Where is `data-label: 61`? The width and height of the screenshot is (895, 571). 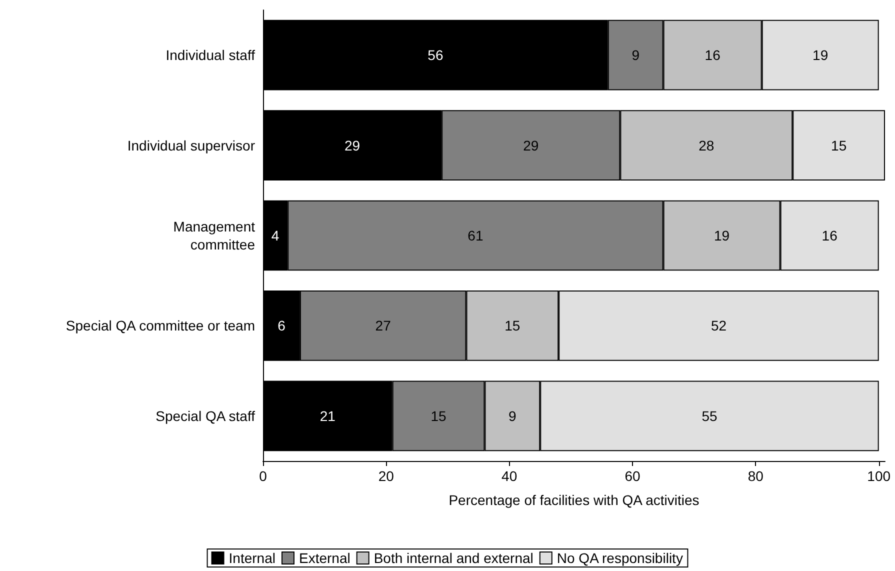 data-label: 61 is located at coordinates (476, 236).